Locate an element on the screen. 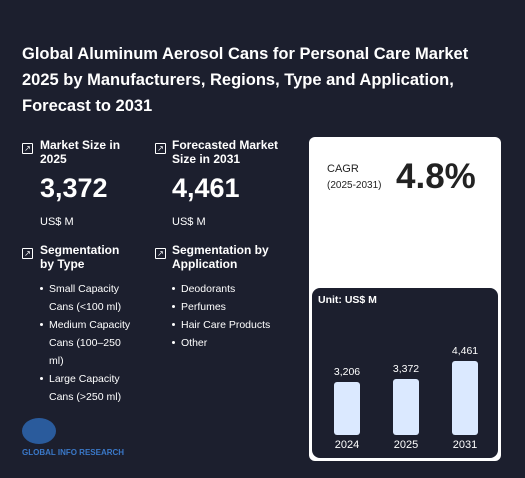 Image resolution: width=525 pixels, height=478 pixels. value-label: 3,372 is located at coordinates (406, 369).